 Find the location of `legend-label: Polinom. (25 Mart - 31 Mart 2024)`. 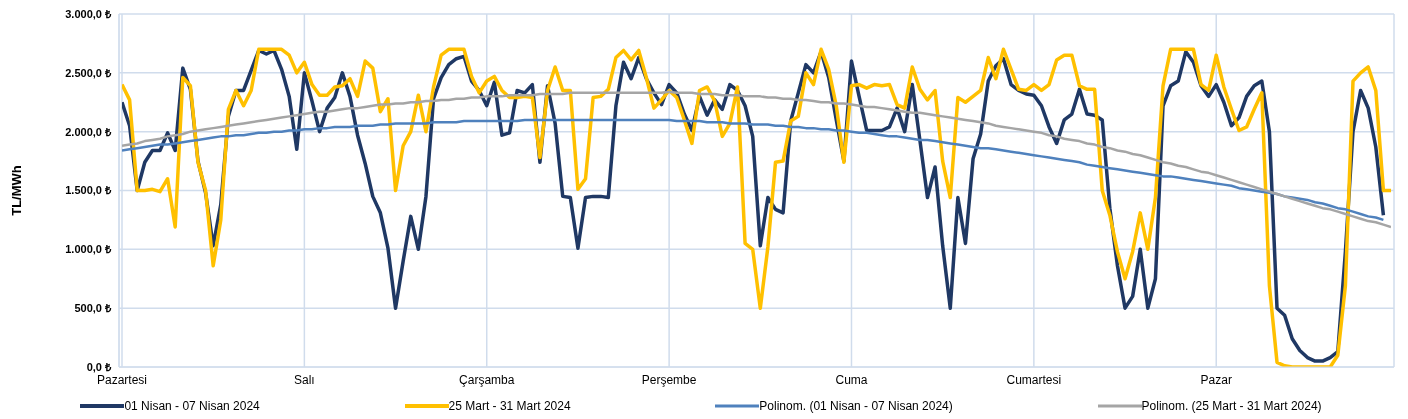

legend-label: Polinom. (25 Mart - 31 Mart 2024) is located at coordinates (1231, 406).